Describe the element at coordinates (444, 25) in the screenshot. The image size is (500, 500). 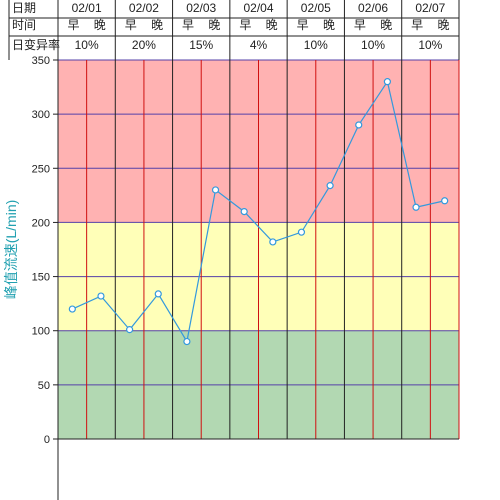
I see `header-time-6-1: 晚` at that location.